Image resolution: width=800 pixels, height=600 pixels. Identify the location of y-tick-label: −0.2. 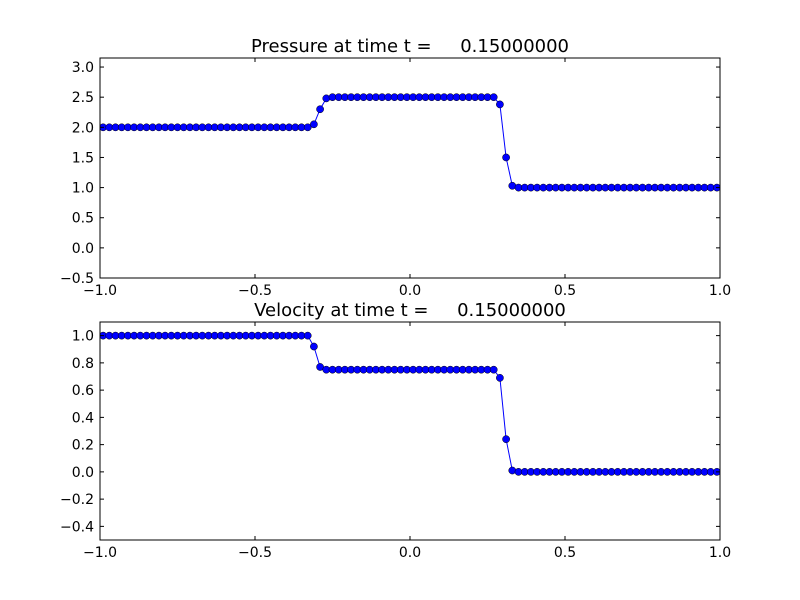
(77, 500).